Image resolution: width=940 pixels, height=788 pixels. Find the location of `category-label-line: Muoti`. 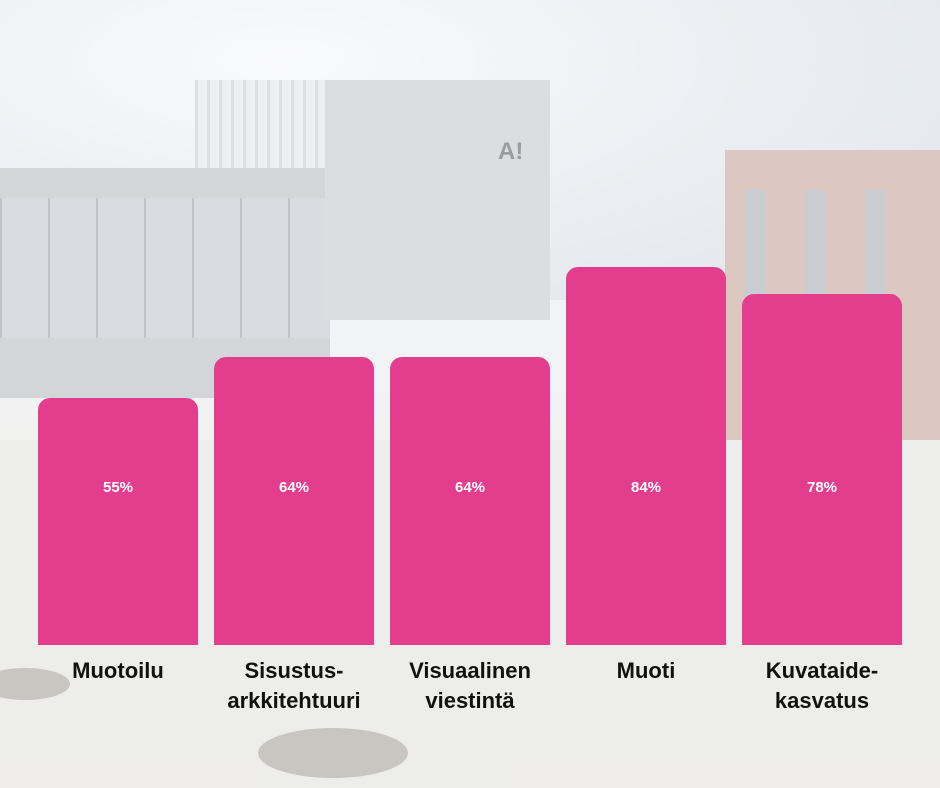

category-label-line: Muoti is located at coordinates (646, 670).